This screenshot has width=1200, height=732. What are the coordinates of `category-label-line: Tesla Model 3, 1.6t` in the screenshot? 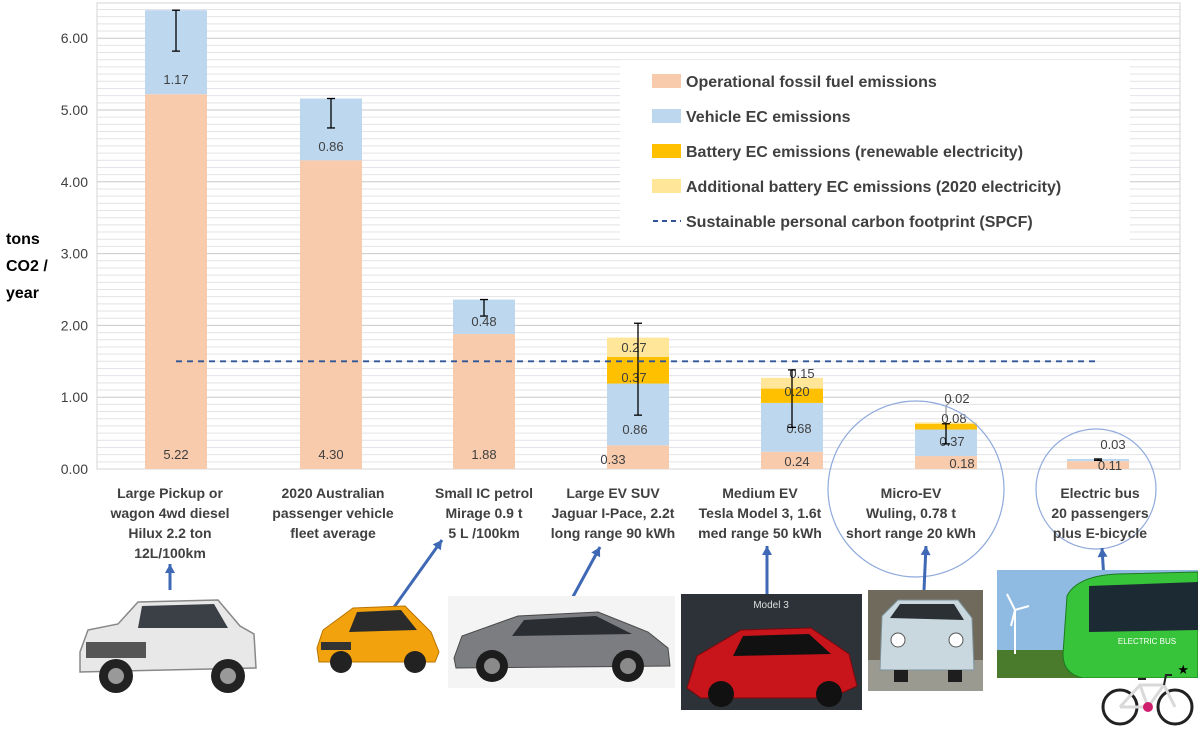 It's located at (760, 513).